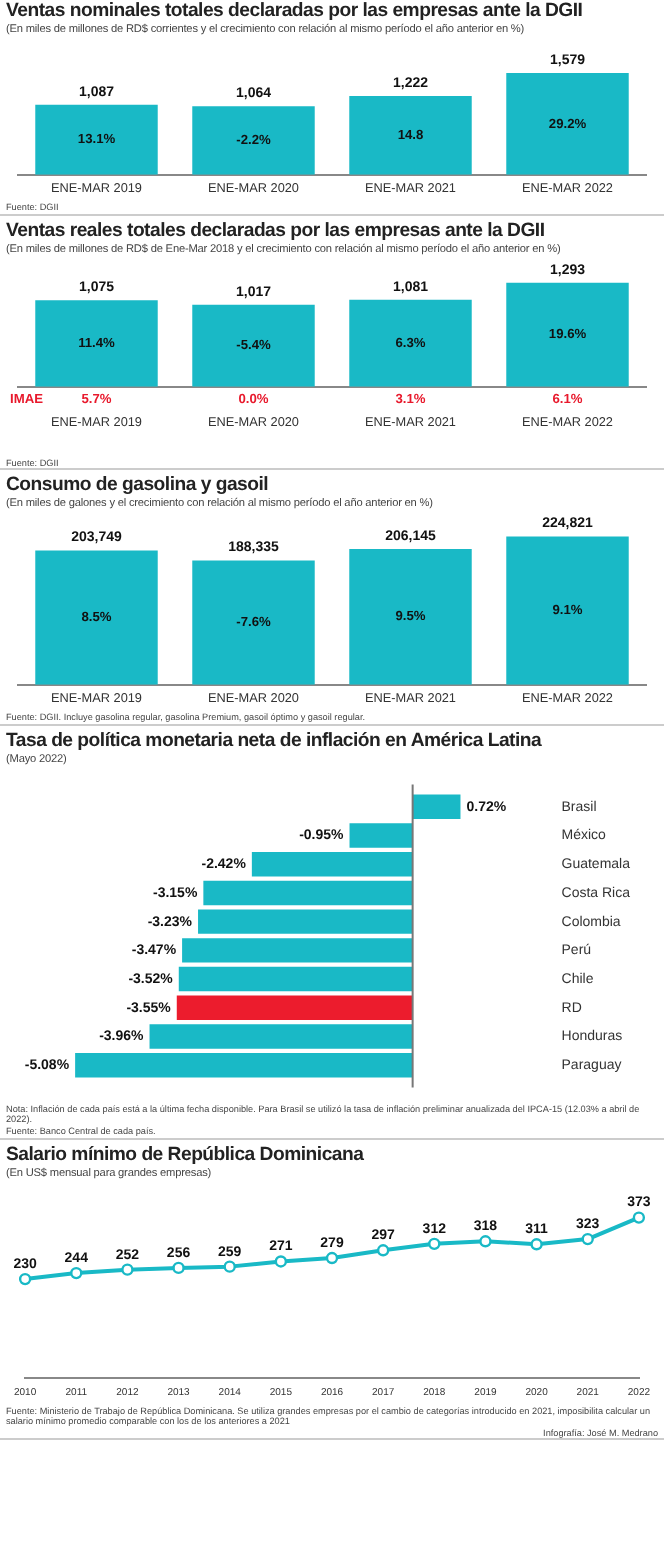 The width and height of the screenshot is (664, 1554). What do you see at coordinates (186, 1155) in the screenshot?
I see `chart-title: Salario mínimo de República Dominicana` at bounding box center [186, 1155].